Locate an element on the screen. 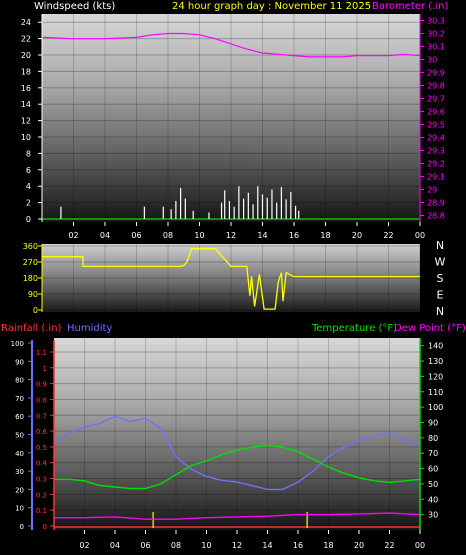 This screenshot has height=555, width=466. wind-direction-plot-area is located at coordinates (231, 278).